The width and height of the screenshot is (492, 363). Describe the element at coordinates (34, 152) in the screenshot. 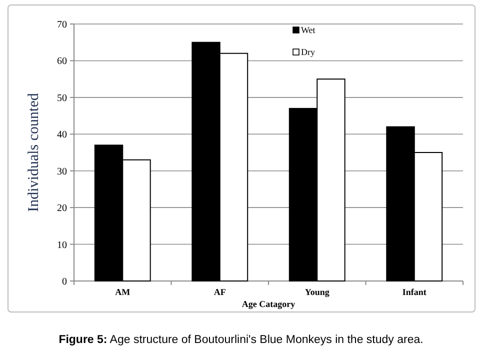

I see `y-axis-title: Individuals counted` at that location.